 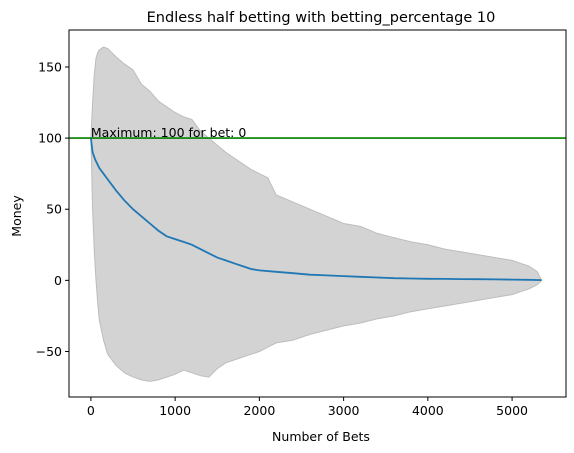 What do you see at coordinates (58, 280) in the screenshot?
I see `y-tick-label: 0` at bounding box center [58, 280].